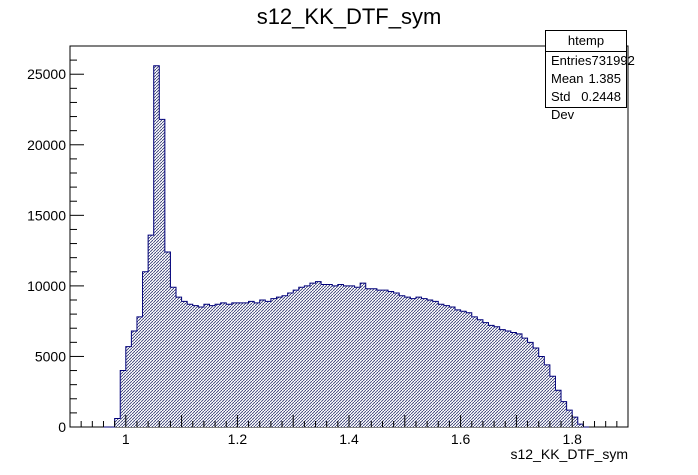 This screenshot has width=698, height=475. What do you see at coordinates (50, 356) in the screenshot?
I see `y-tick-label: 5000` at bounding box center [50, 356].